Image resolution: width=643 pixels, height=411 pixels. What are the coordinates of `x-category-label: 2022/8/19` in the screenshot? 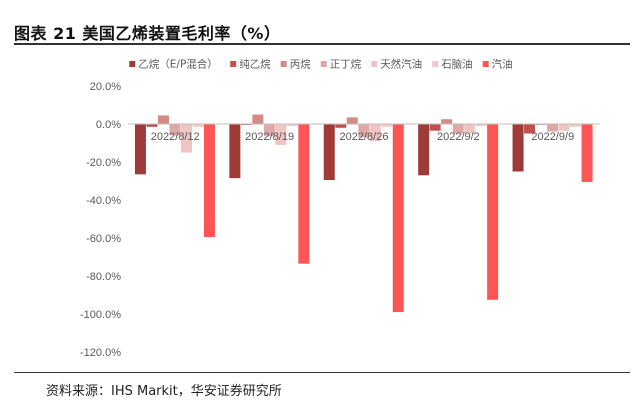 It's located at (269, 137).